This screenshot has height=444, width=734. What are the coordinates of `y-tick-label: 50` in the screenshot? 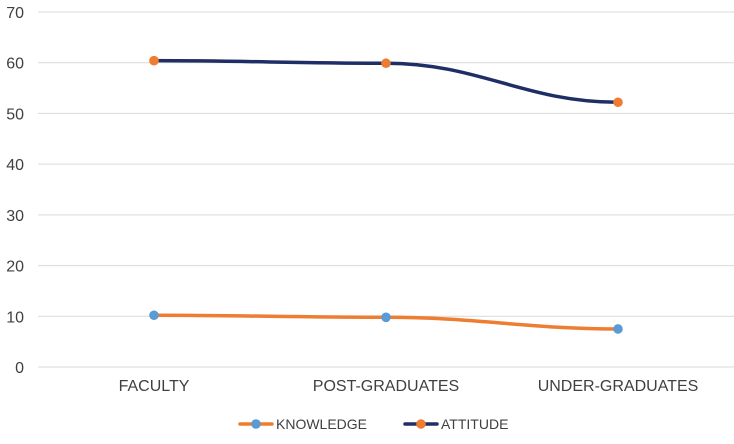 It's located at (15, 114).